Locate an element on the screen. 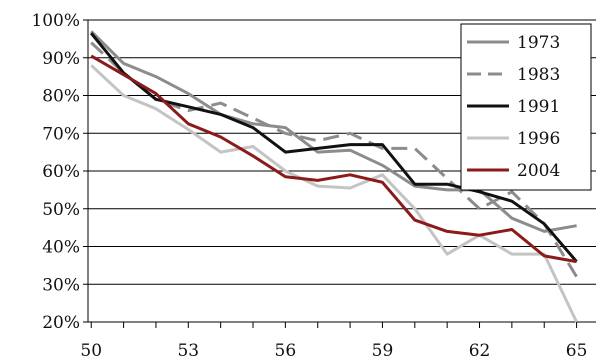 The height and width of the screenshot is (362, 602). legend-label: 1983 is located at coordinates (538, 75).